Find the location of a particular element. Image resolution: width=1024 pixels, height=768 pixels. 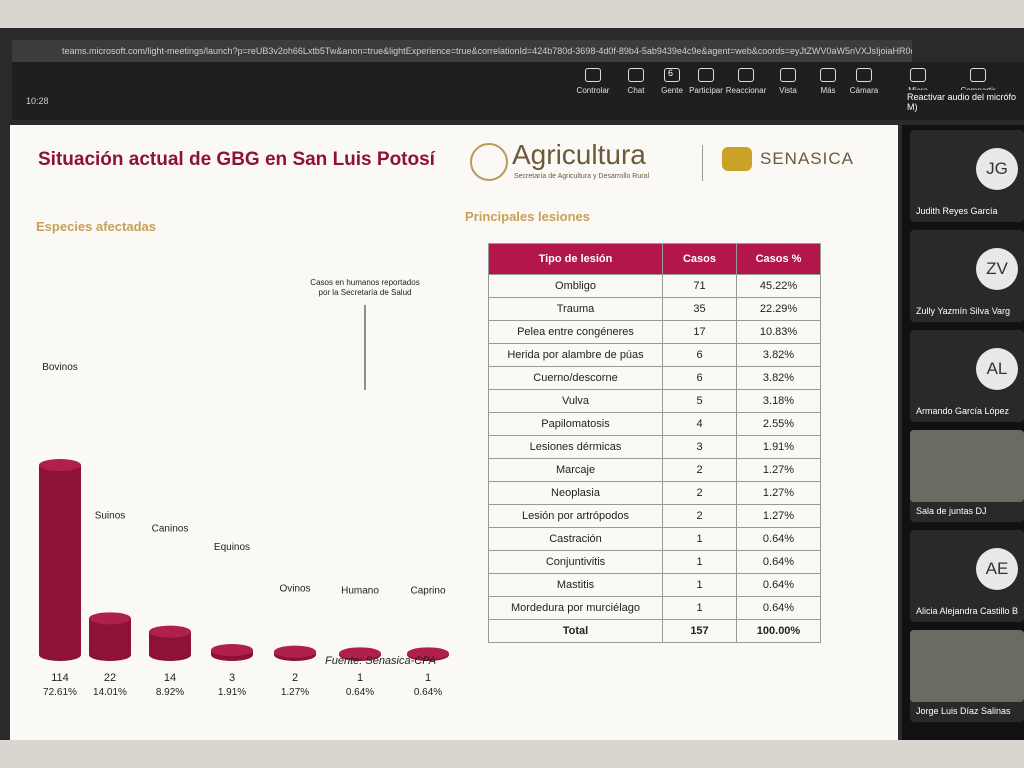

value-label: 22 is located at coordinates (110, 678).